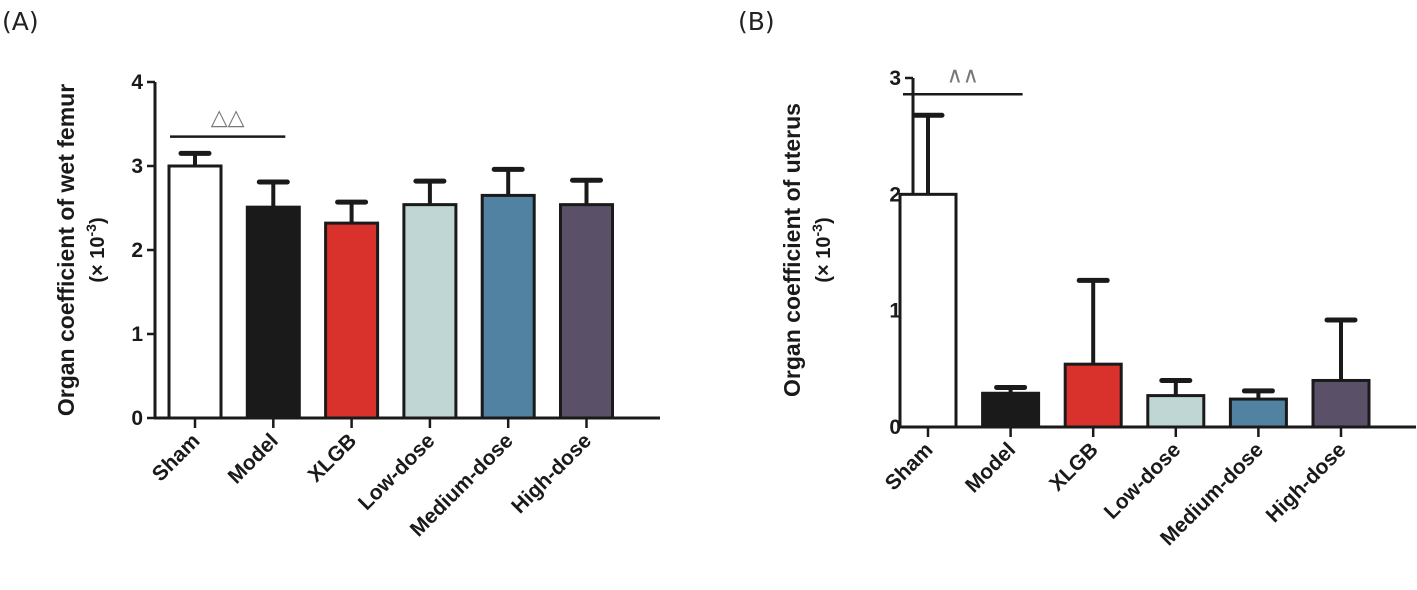 This screenshot has width=1417, height=590. What do you see at coordinates (1143, 481) in the screenshot?
I see `category-label-b-3: Low-dose` at bounding box center [1143, 481].